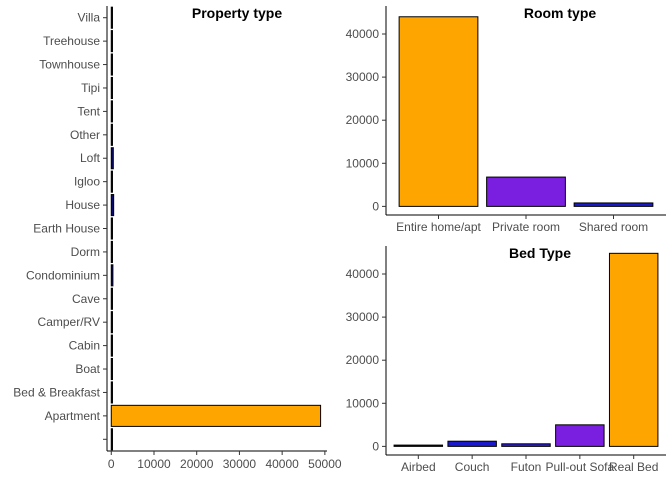 The image size is (672, 480). What do you see at coordinates (111, 322) in the screenshot?
I see `property-bar-camper-rv` at bounding box center [111, 322].